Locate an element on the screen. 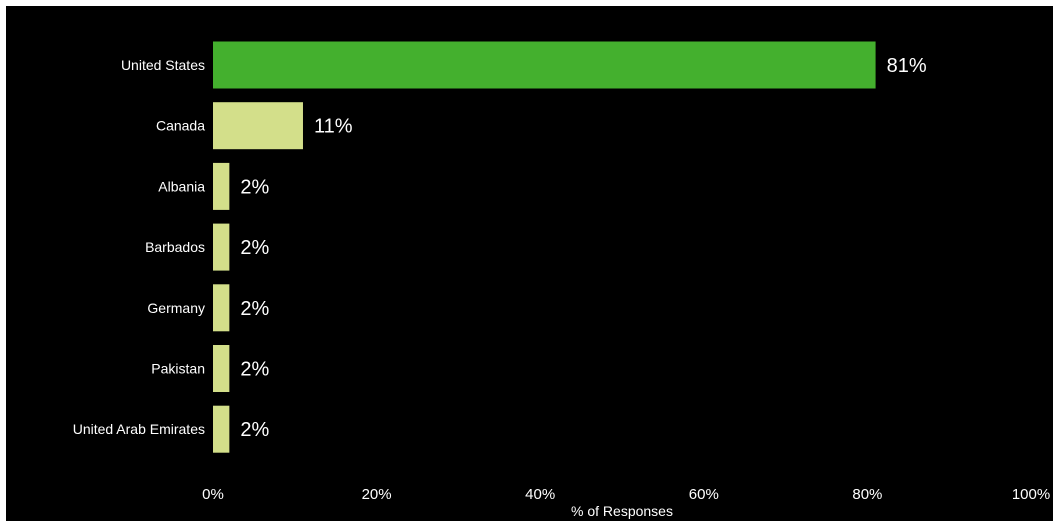  bar-united-arab-emirates is located at coordinates (221, 429).